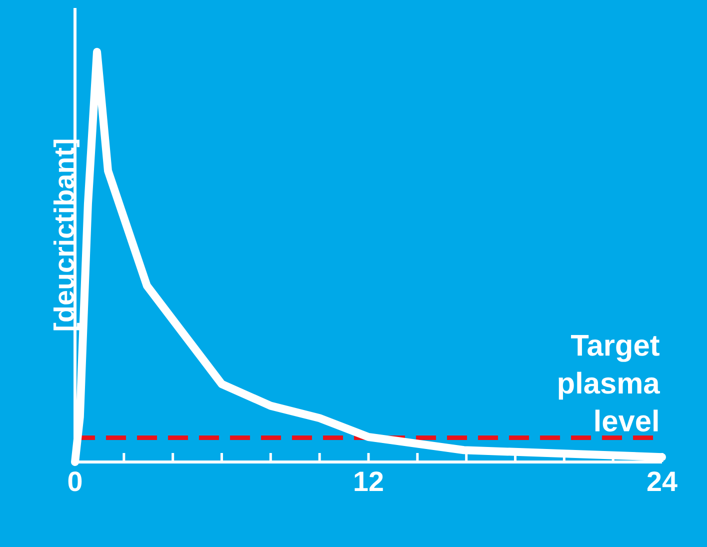 This screenshot has height=547, width=707. I want to click on y-axis-title: [deucrictibant], so click(66, 235).